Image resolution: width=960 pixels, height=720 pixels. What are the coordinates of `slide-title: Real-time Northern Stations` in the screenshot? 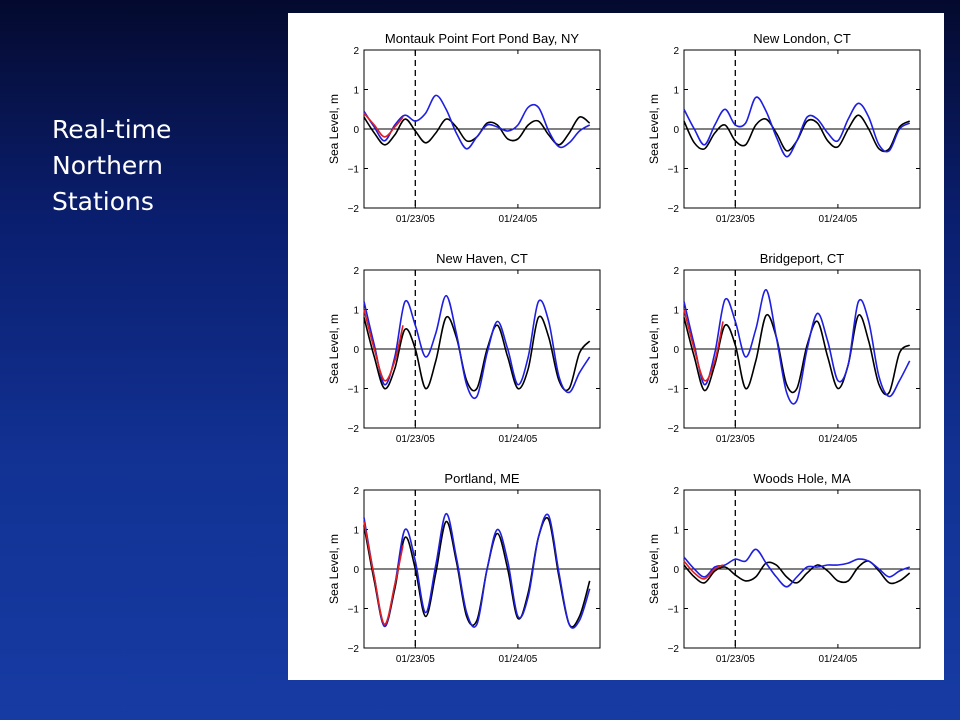 It's located at (152, 166).